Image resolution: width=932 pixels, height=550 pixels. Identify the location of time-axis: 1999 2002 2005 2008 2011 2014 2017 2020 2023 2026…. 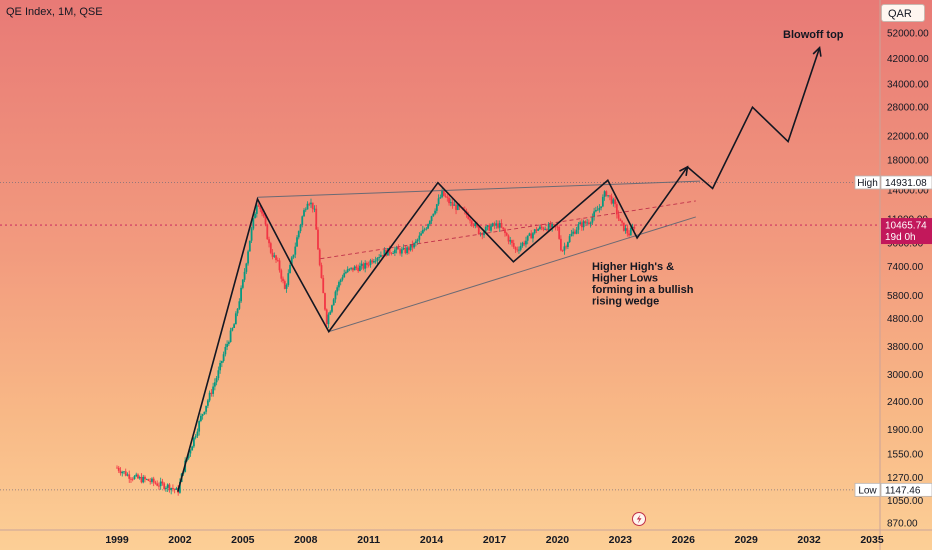
(494, 540).